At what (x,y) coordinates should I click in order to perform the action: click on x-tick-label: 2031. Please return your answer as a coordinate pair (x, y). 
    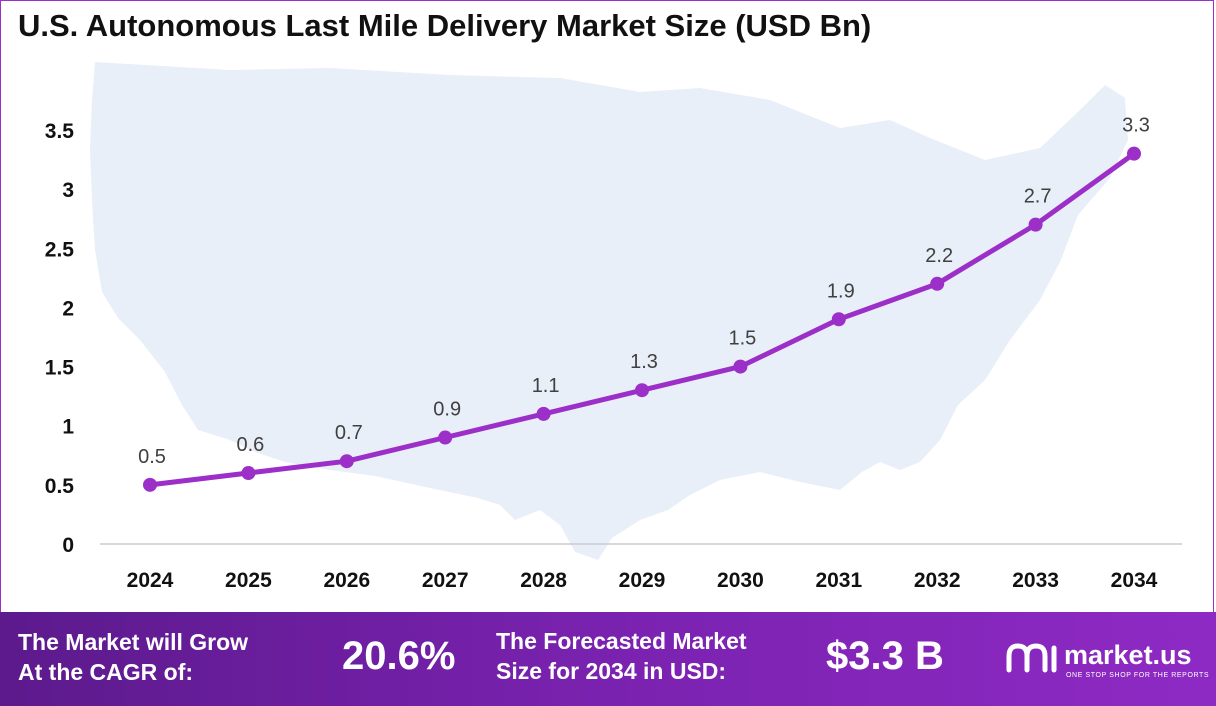
    Looking at the image, I should click on (838, 580).